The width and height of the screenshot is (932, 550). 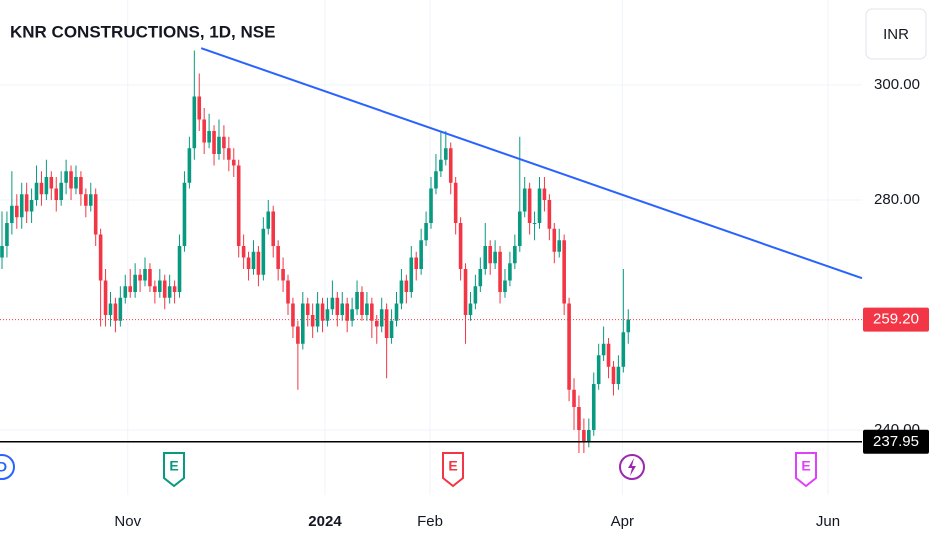 What do you see at coordinates (3, 467) in the screenshot?
I see `event-label: D` at bounding box center [3, 467].